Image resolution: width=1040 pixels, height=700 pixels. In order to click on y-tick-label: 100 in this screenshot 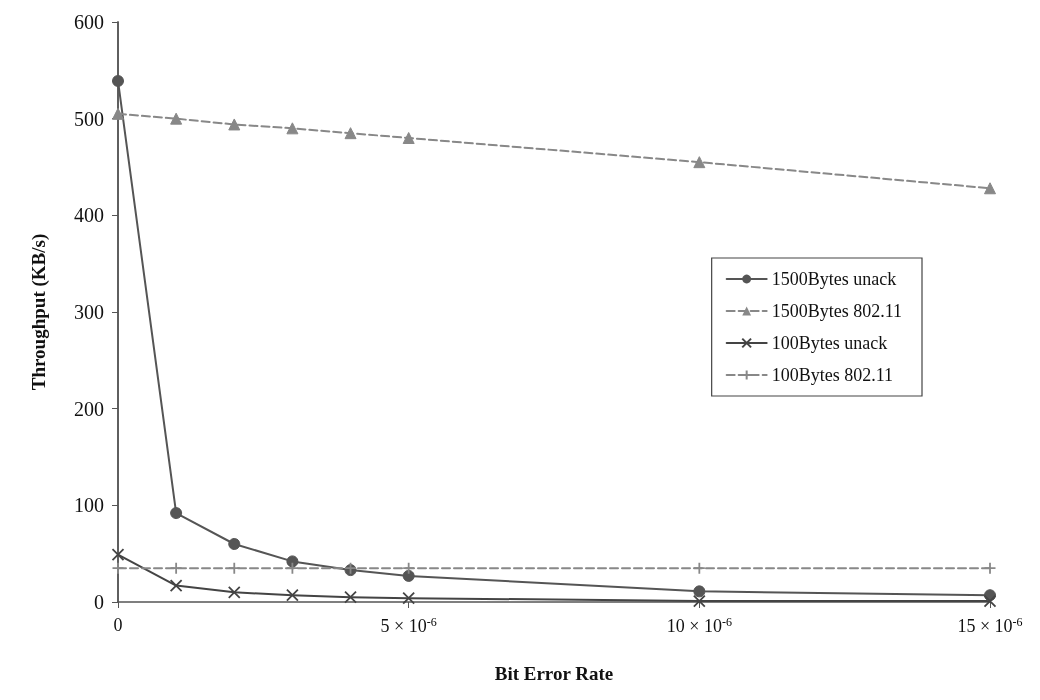, I will do `click(89, 505)`.